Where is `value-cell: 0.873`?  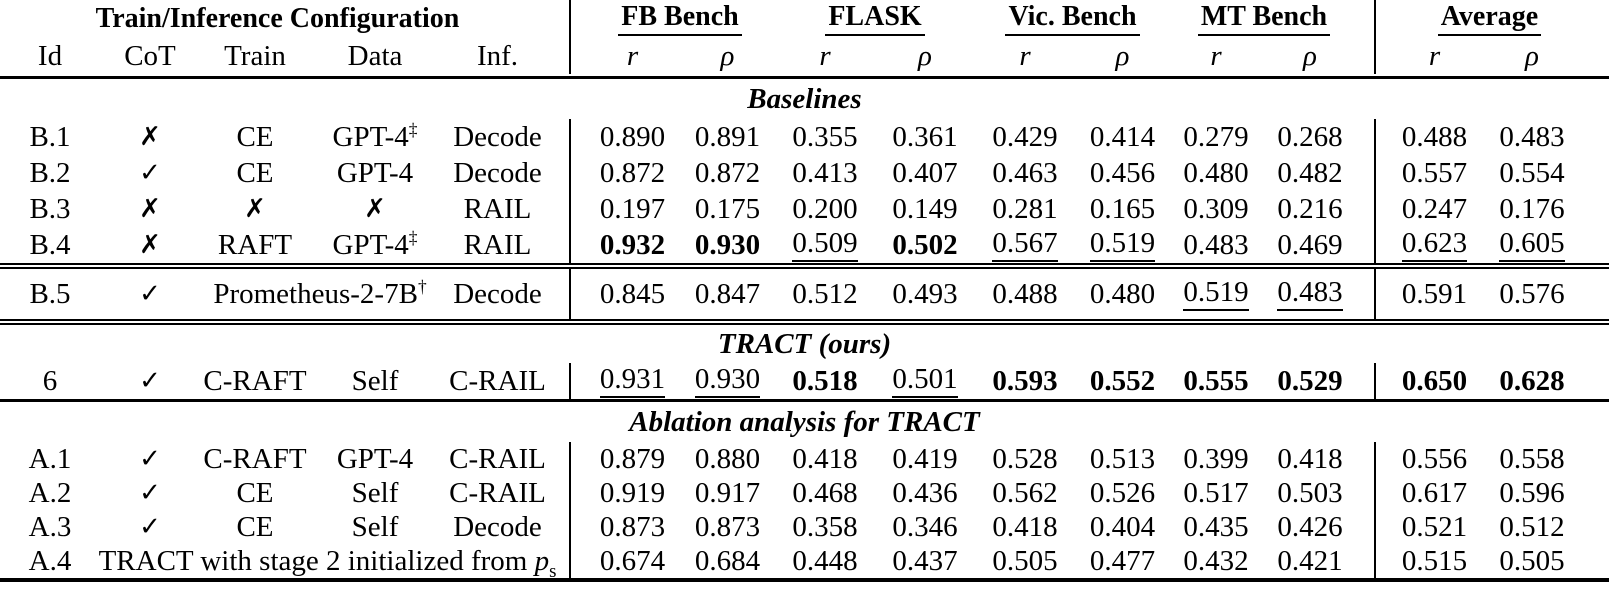
value-cell: 0.873 is located at coordinates (727, 527).